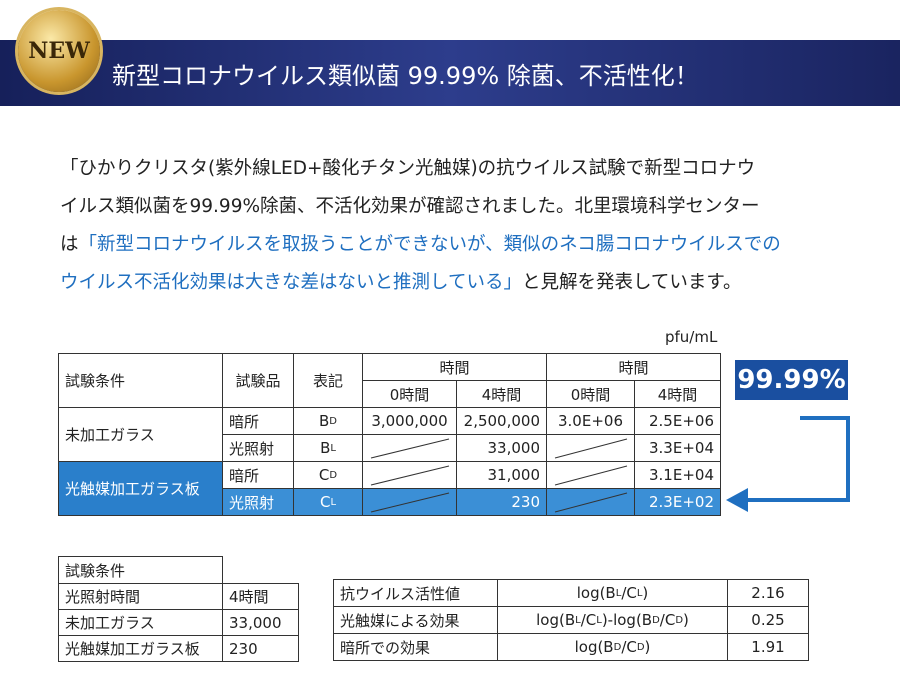 The height and width of the screenshot is (680, 900). I want to click on value-cell: 3,000,000, so click(409, 421).